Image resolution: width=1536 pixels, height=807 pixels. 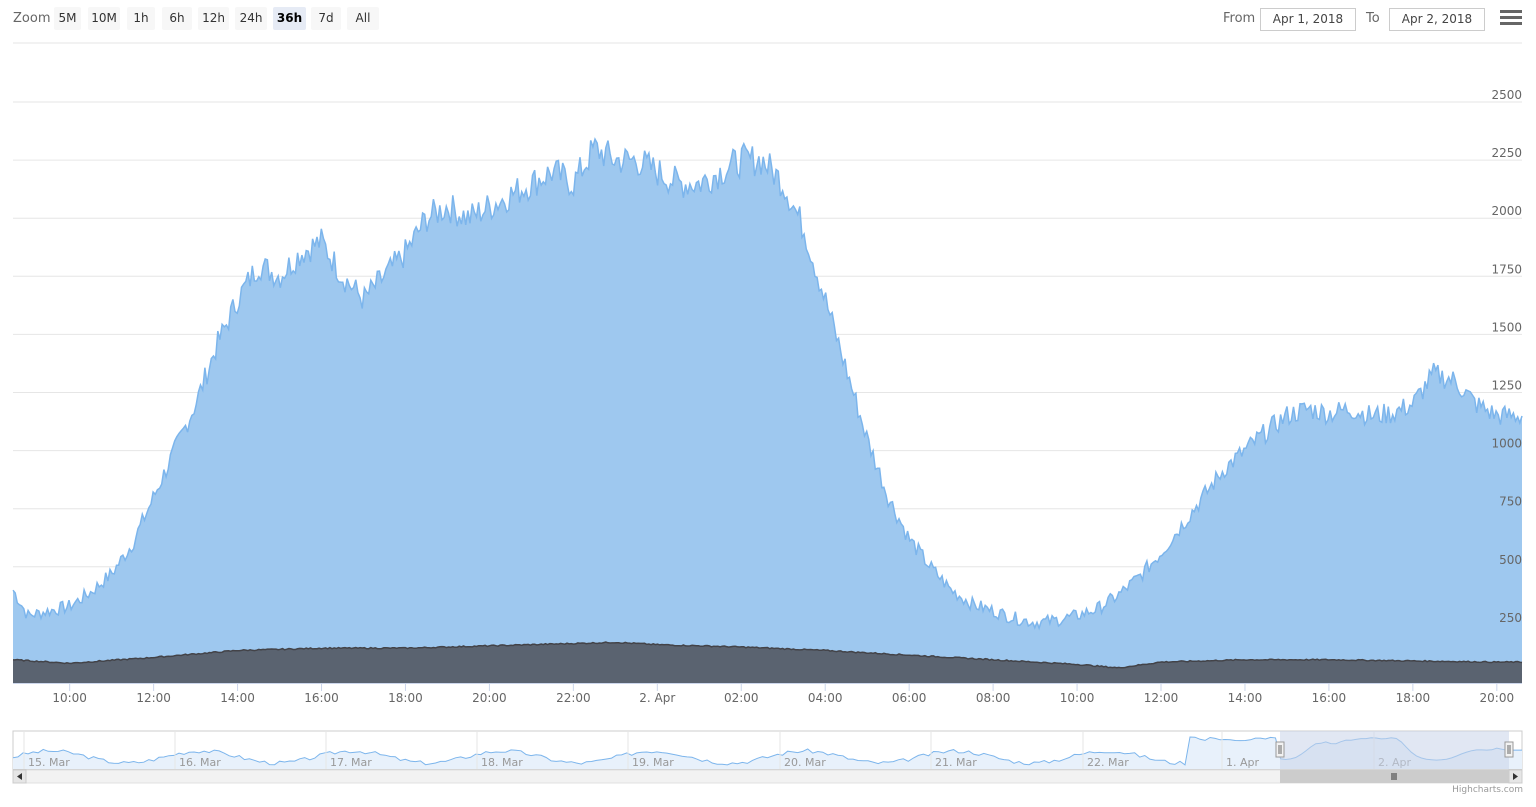 I want to click on navigator-label: 15. Mar, so click(x=49, y=762).